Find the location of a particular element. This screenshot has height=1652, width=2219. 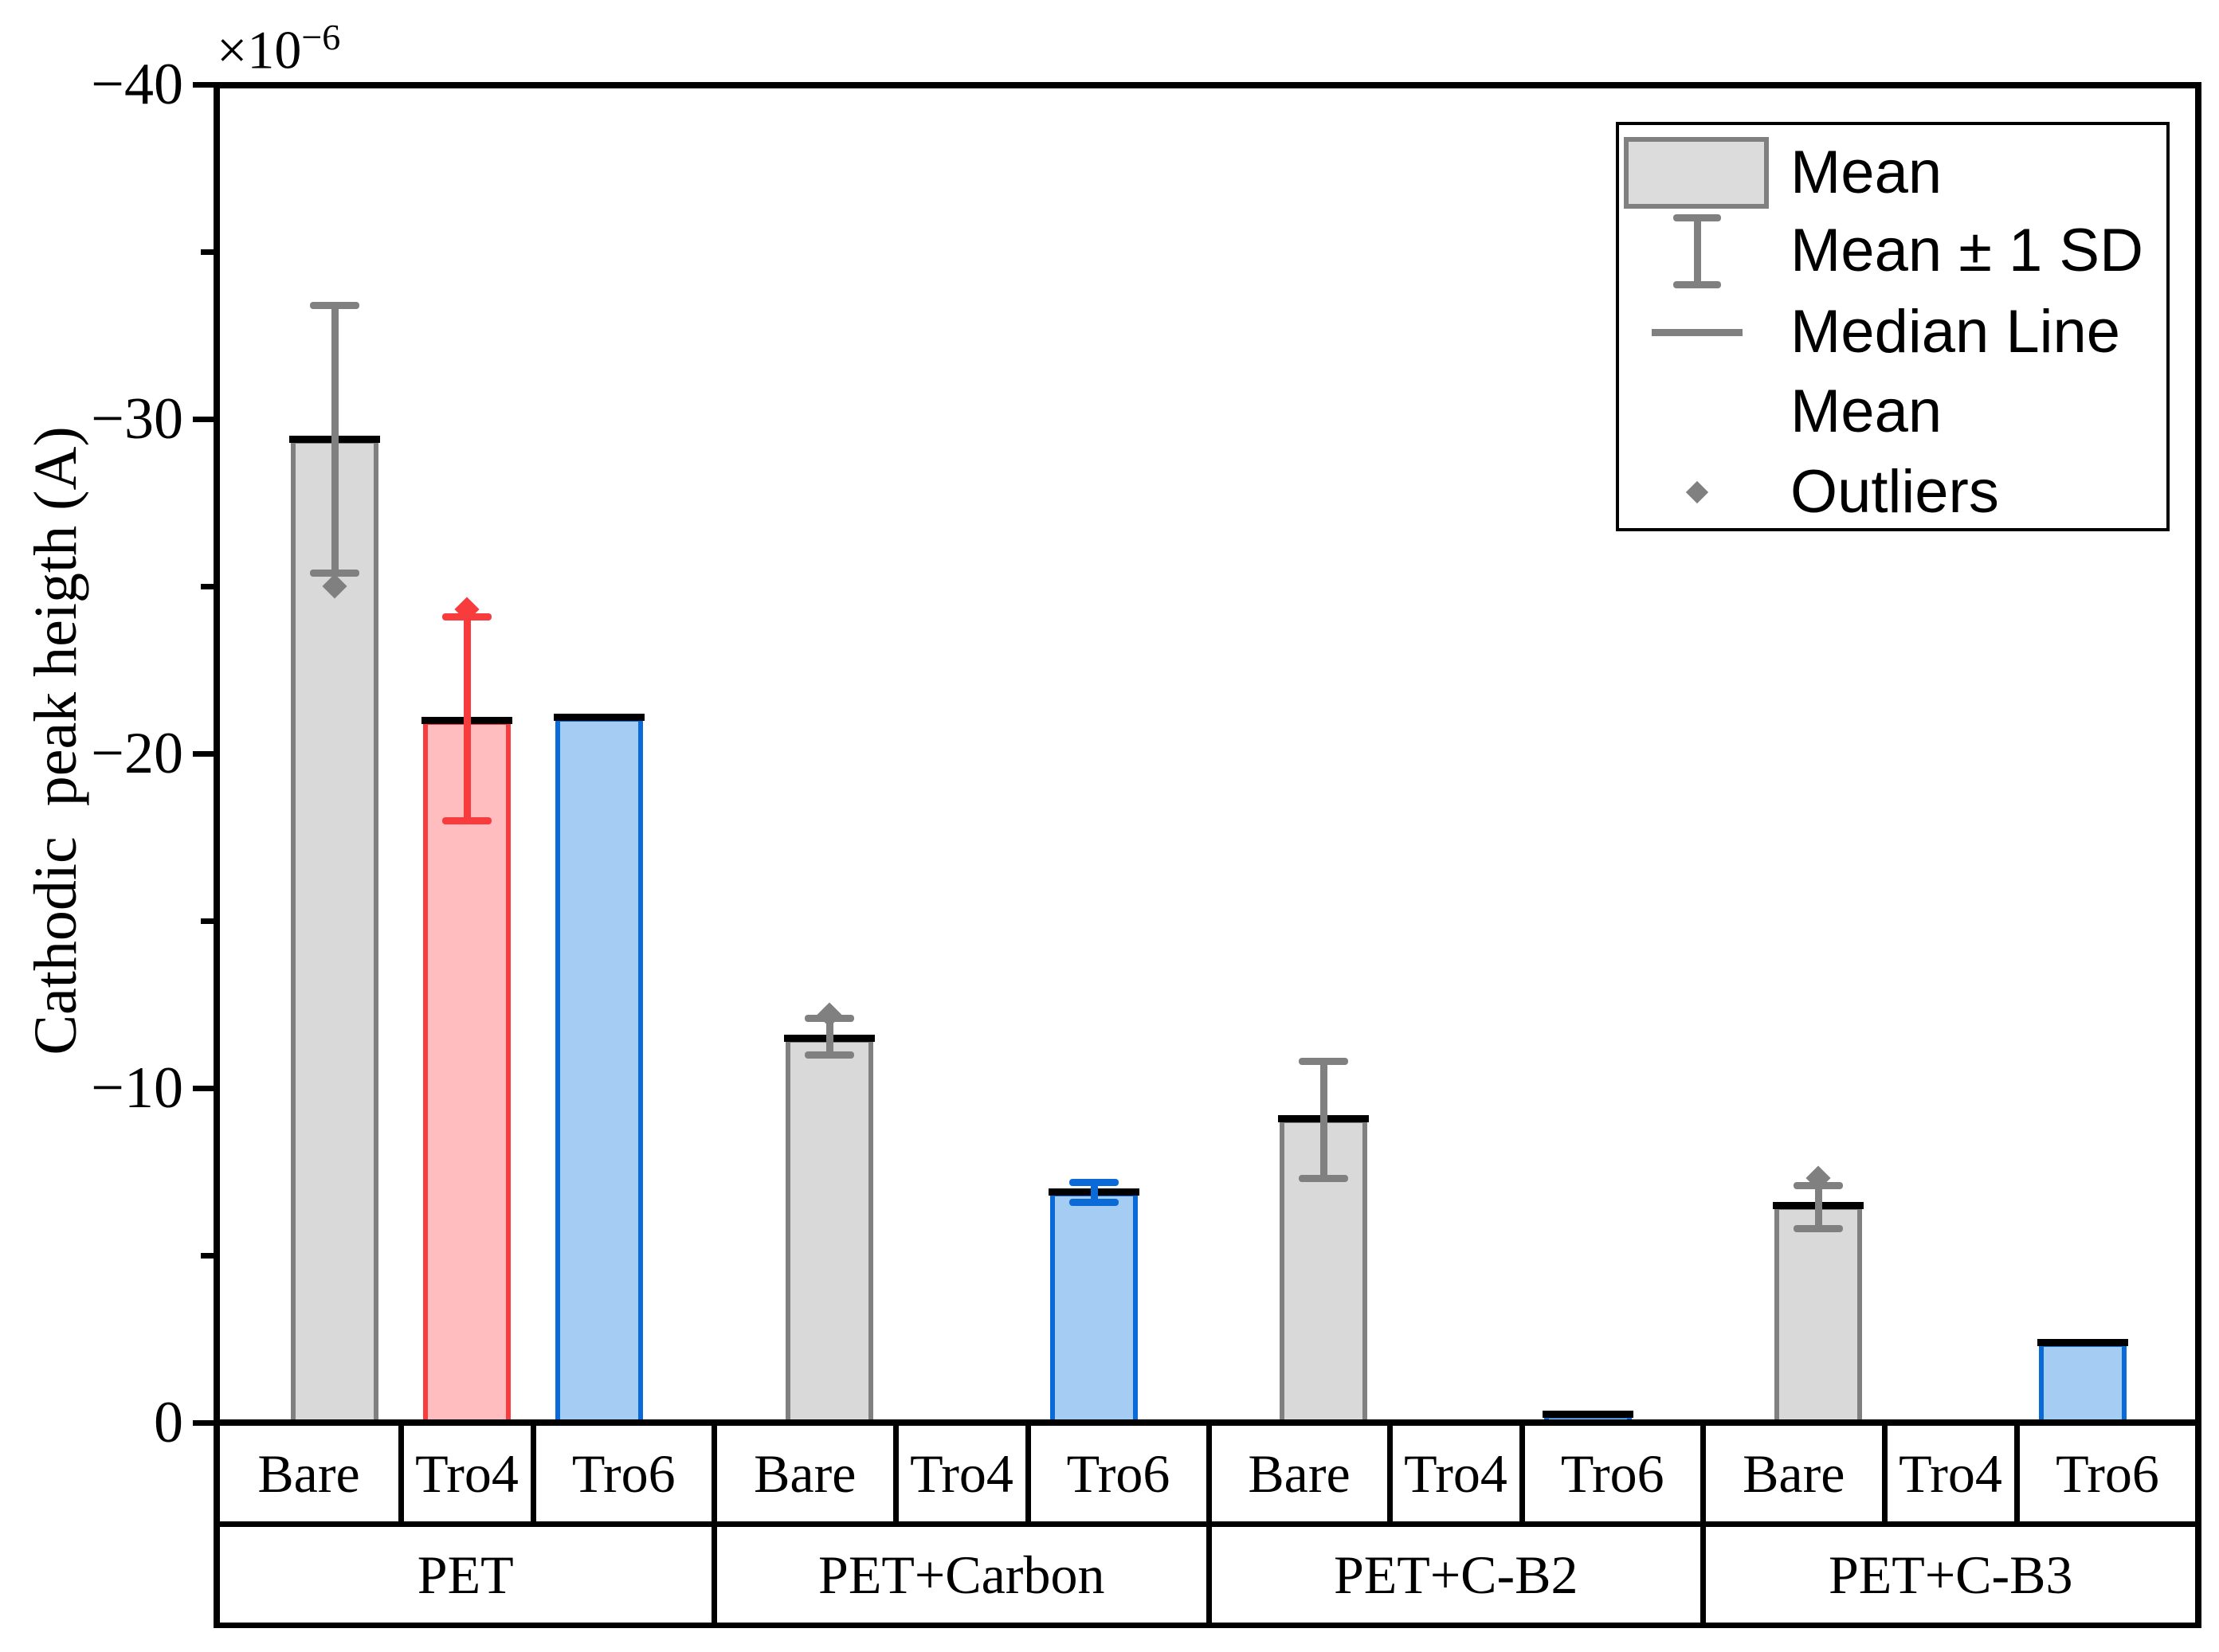

treatment-label-PET-Bare: Bare is located at coordinates (308, 1473).